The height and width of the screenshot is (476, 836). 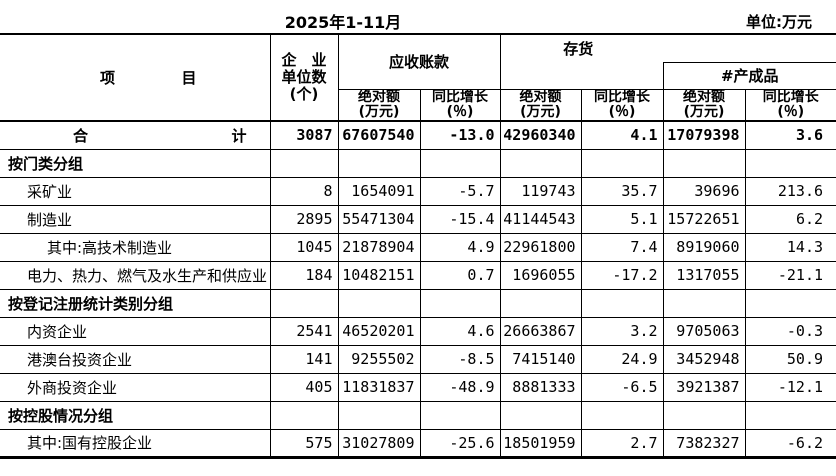 I want to click on inventory-abs-cell: 41144543, so click(x=540, y=219).